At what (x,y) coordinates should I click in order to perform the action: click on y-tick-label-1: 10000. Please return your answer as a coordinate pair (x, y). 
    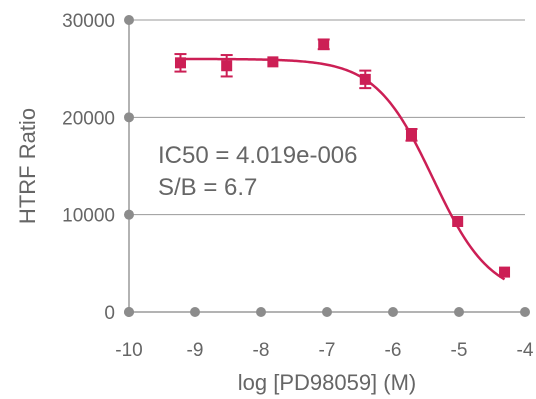
    Looking at the image, I should click on (88, 216).